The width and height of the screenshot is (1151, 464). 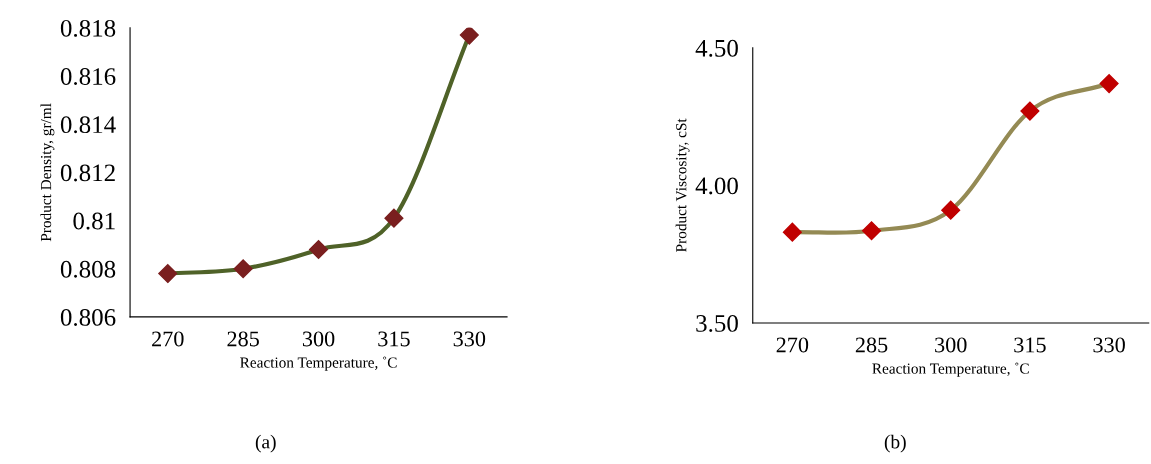 What do you see at coordinates (88, 125) in the screenshot?
I see `y-tick-label: 0.814` at bounding box center [88, 125].